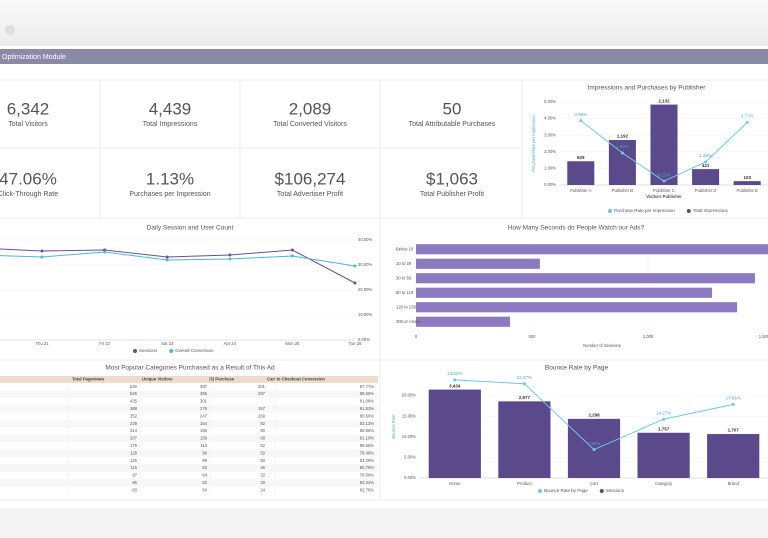  Describe the element at coordinates (262, 408) in the screenshot. I see `table-cell: 157` at that location.